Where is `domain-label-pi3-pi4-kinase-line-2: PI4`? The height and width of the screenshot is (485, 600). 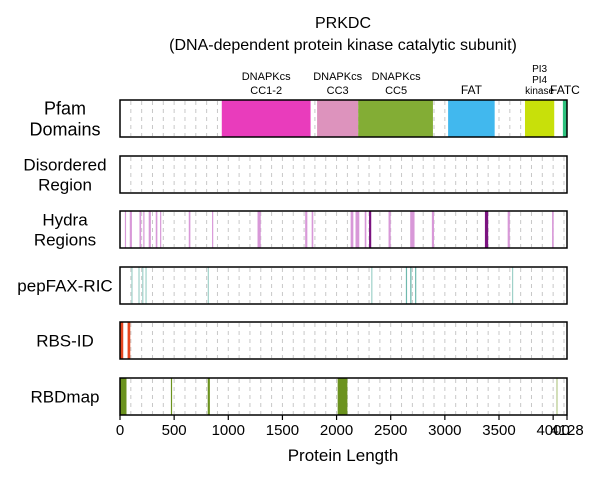
domain-label-pi3-pi4-kinase-line-2: PI4 is located at coordinates (539, 80).